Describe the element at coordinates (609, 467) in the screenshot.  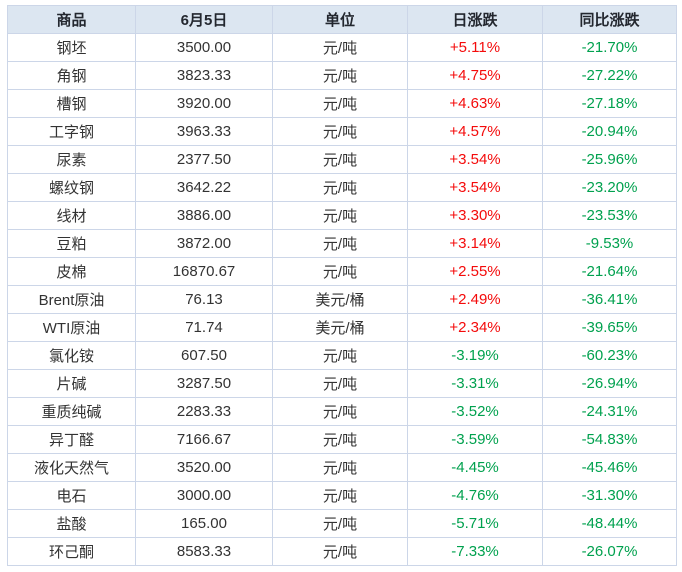
I see `yoy-change-cell: -45.46%` at that location.